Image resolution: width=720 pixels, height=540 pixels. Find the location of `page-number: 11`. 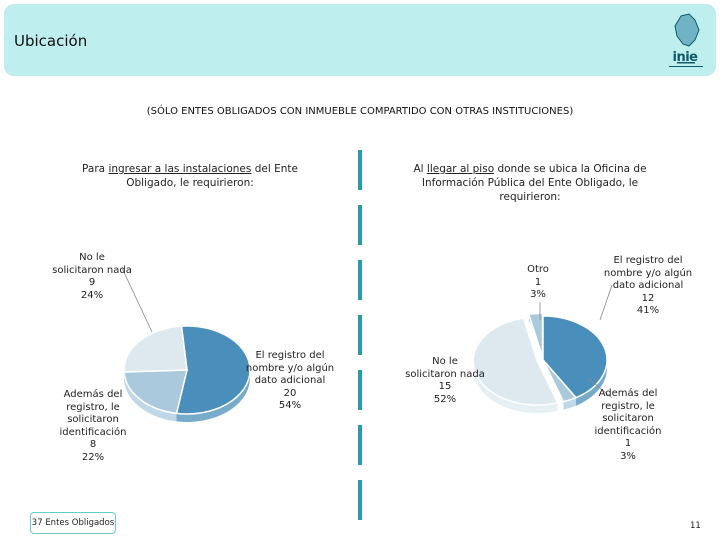

page-number: 11 is located at coordinates (695, 526).